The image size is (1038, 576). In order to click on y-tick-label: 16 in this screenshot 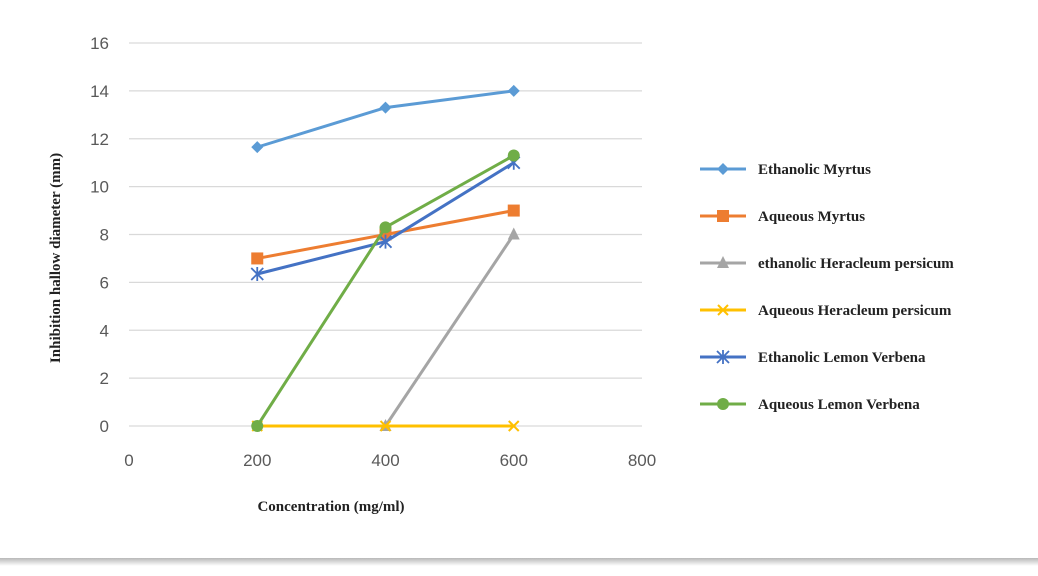, I will do `click(99, 43)`.